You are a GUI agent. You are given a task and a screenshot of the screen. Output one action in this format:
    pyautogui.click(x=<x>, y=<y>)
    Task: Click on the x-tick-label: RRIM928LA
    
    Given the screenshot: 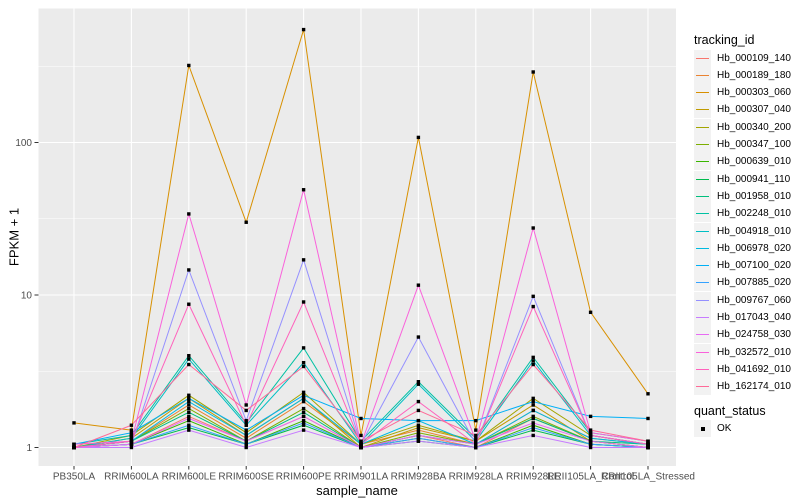 What is the action you would take?
    pyautogui.click(x=476, y=477)
    